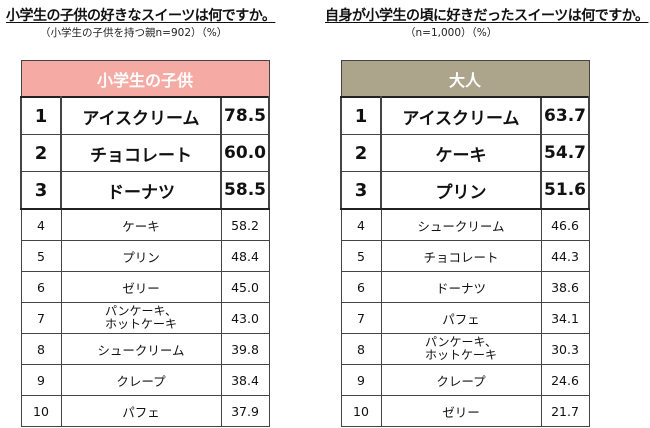 This screenshot has width=650, height=428. I want to click on percent-cell: 37.9, so click(245, 411).